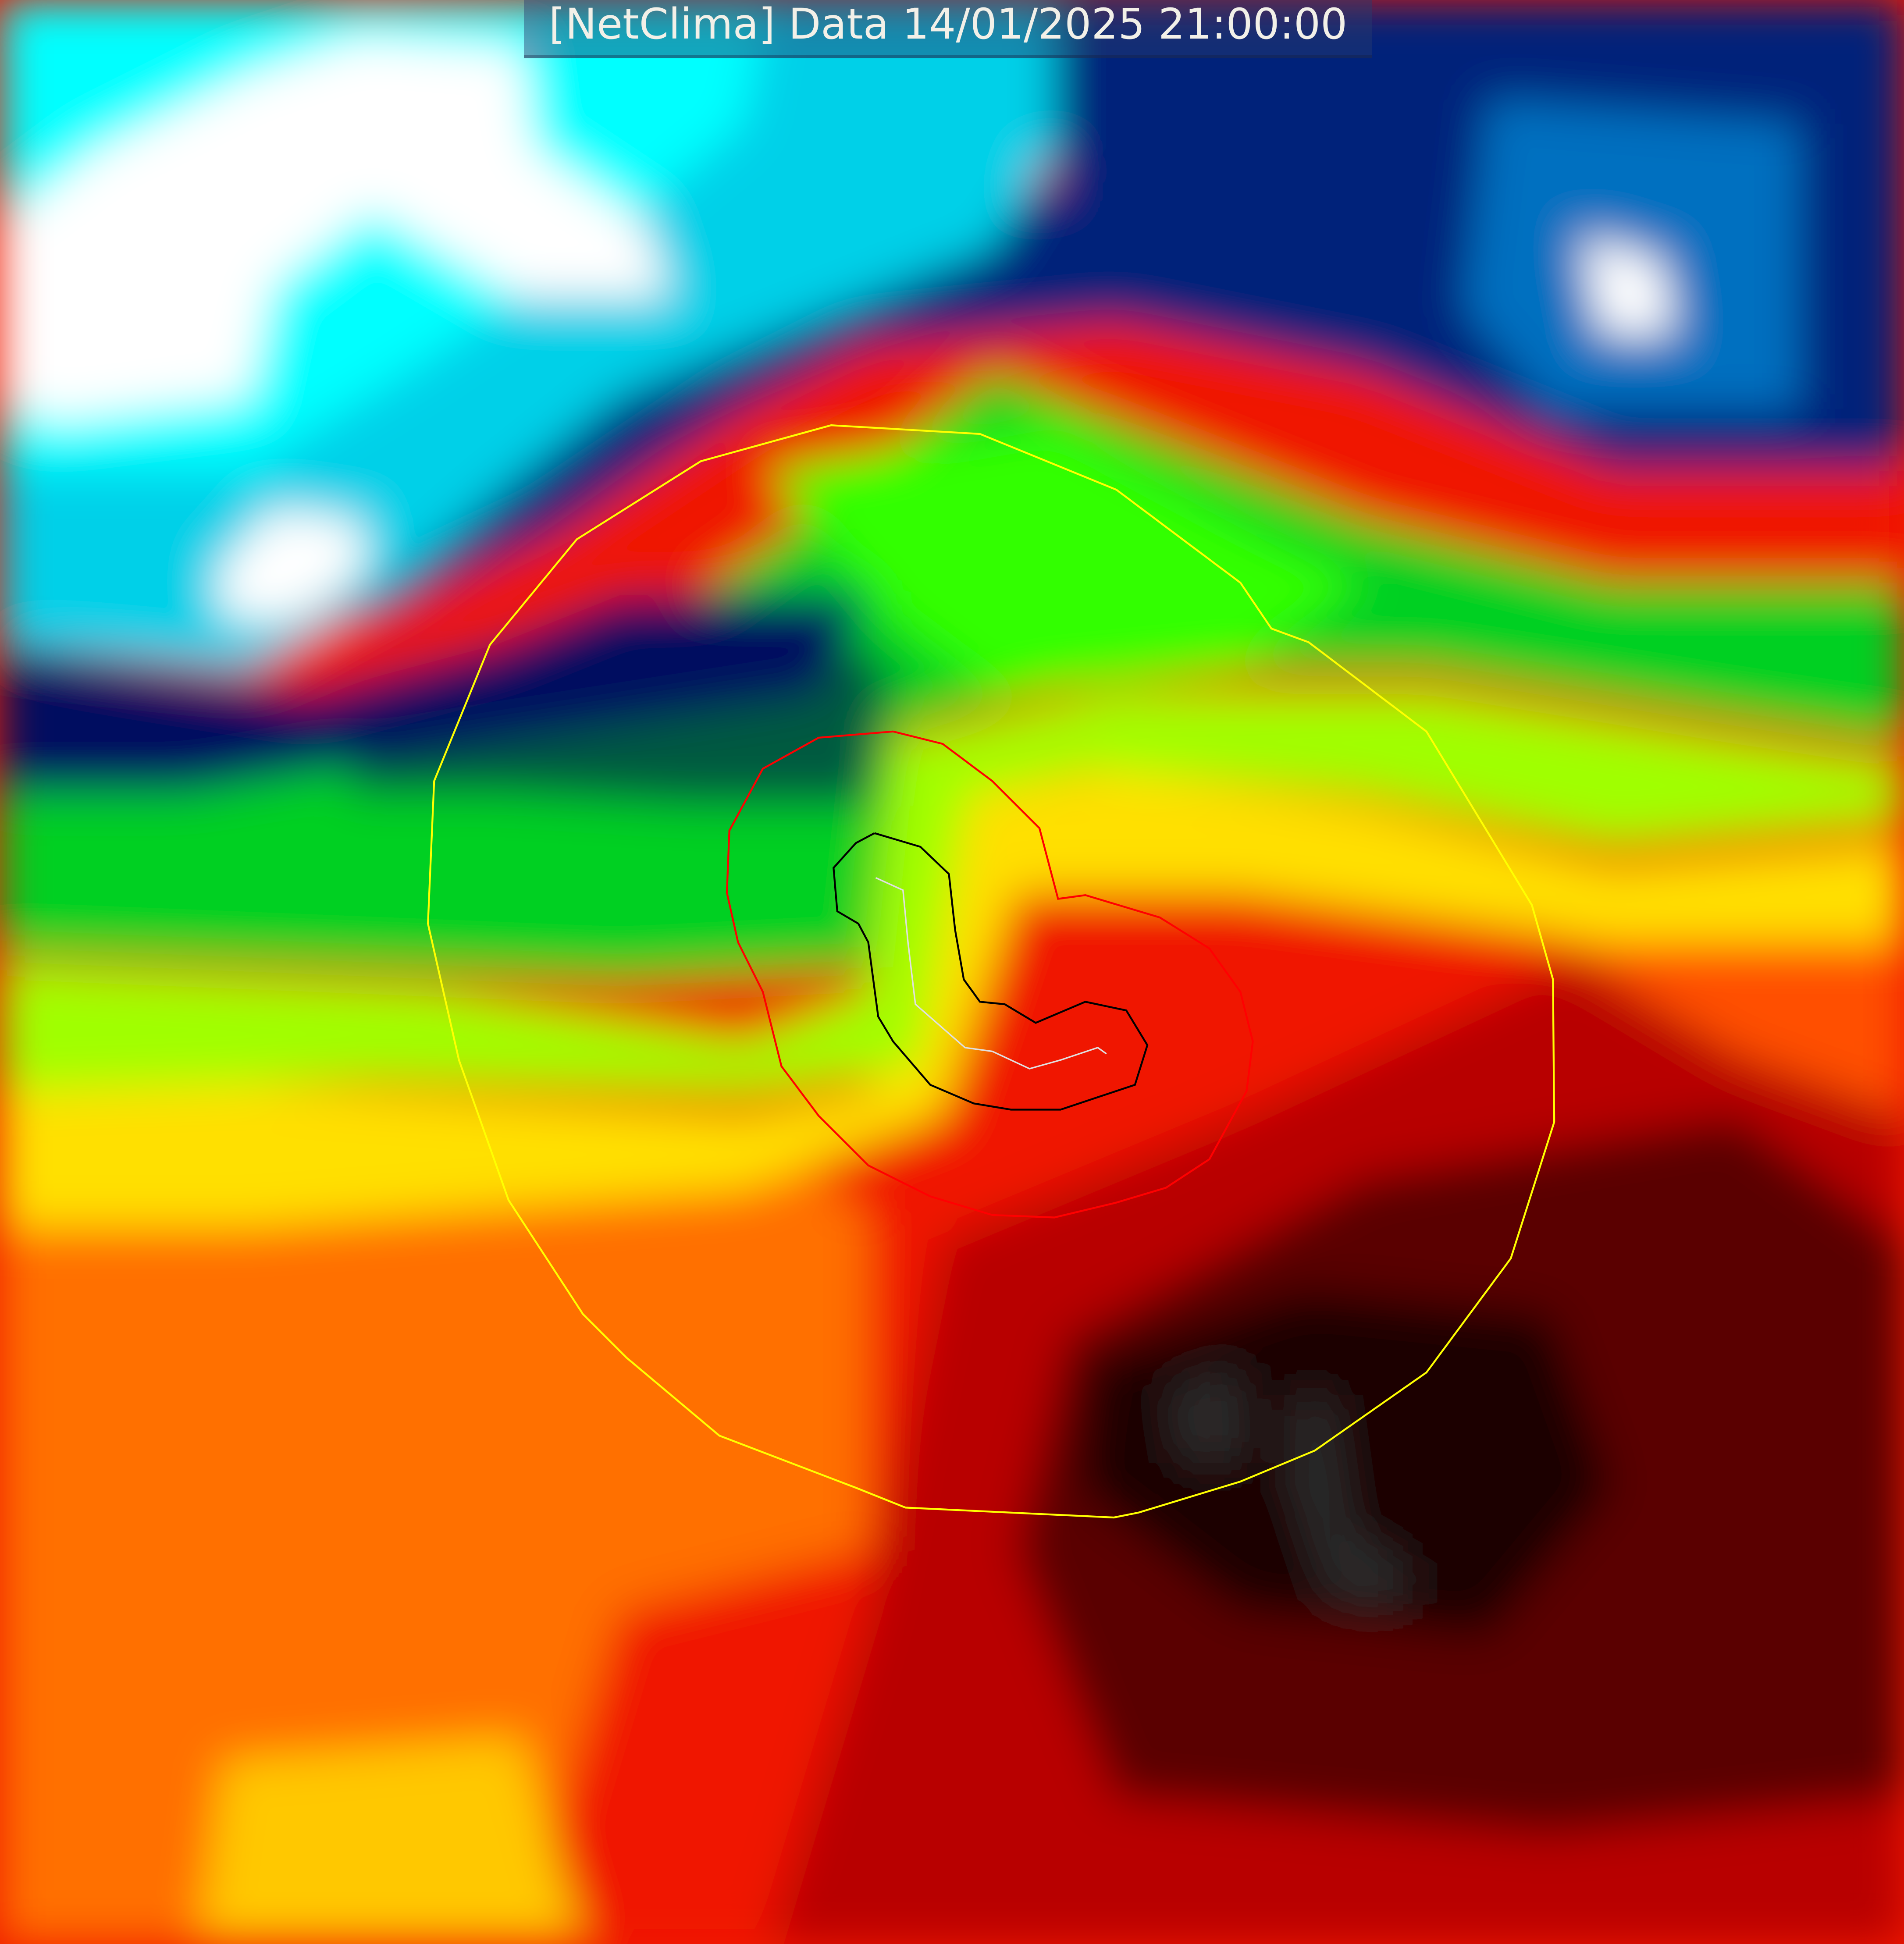 The image size is (1904, 1944). Describe the element at coordinates (1206, 1413) in the screenshot. I see `region-gray-patch` at that location.